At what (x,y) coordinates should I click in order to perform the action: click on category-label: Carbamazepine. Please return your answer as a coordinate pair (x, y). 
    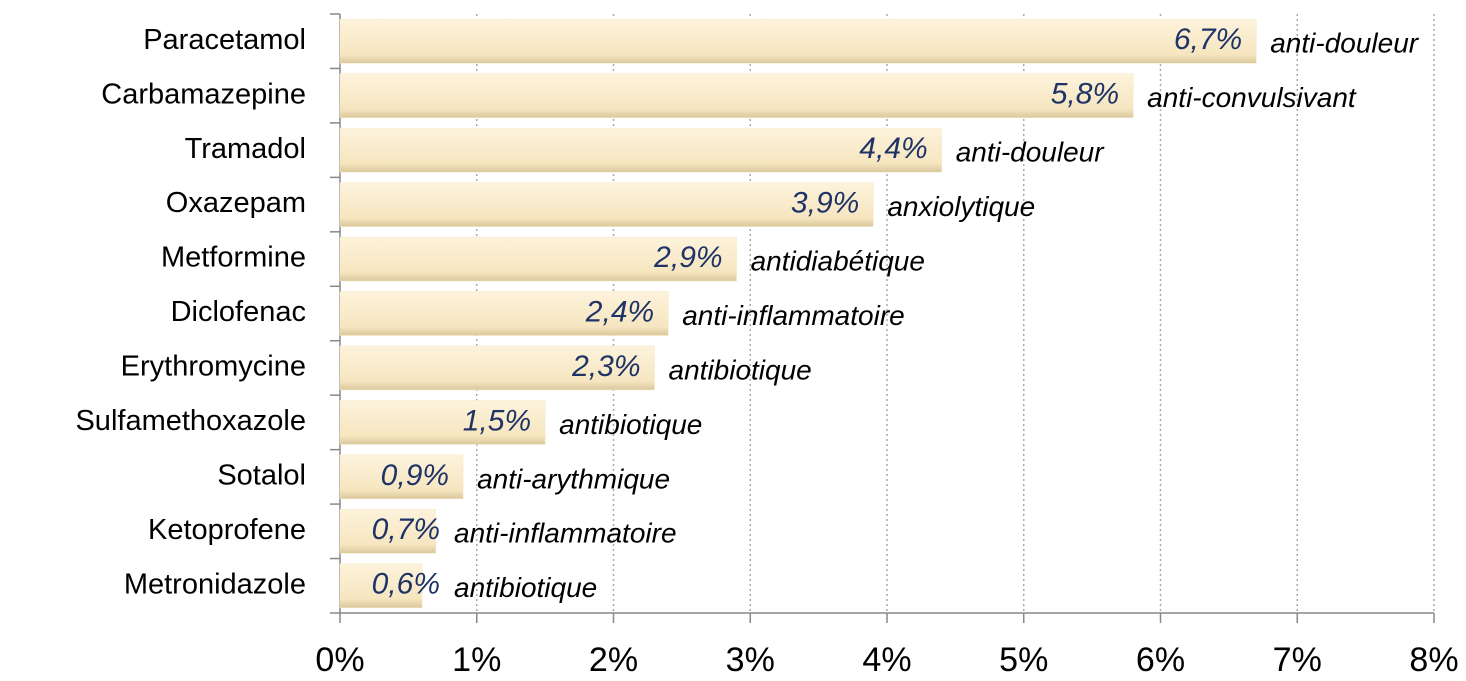
    Looking at the image, I should click on (203, 94).